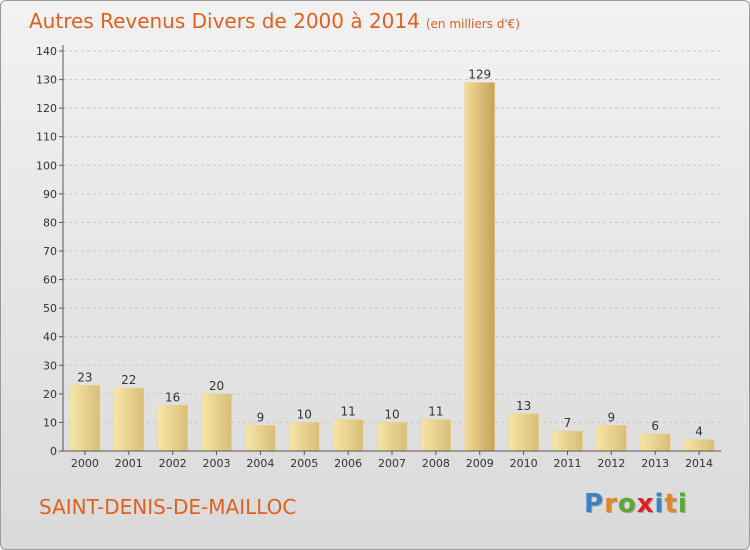  Describe the element at coordinates (304, 463) in the screenshot. I see `x-tick-label: 2005` at that location.